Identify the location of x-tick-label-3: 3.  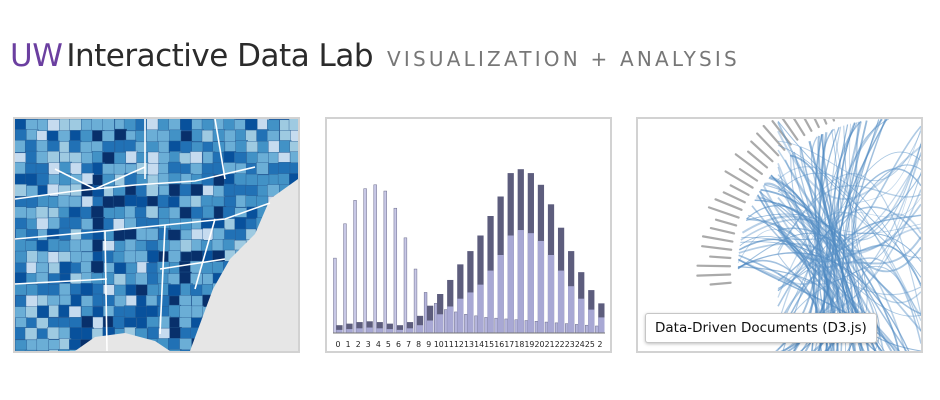
(368, 344).